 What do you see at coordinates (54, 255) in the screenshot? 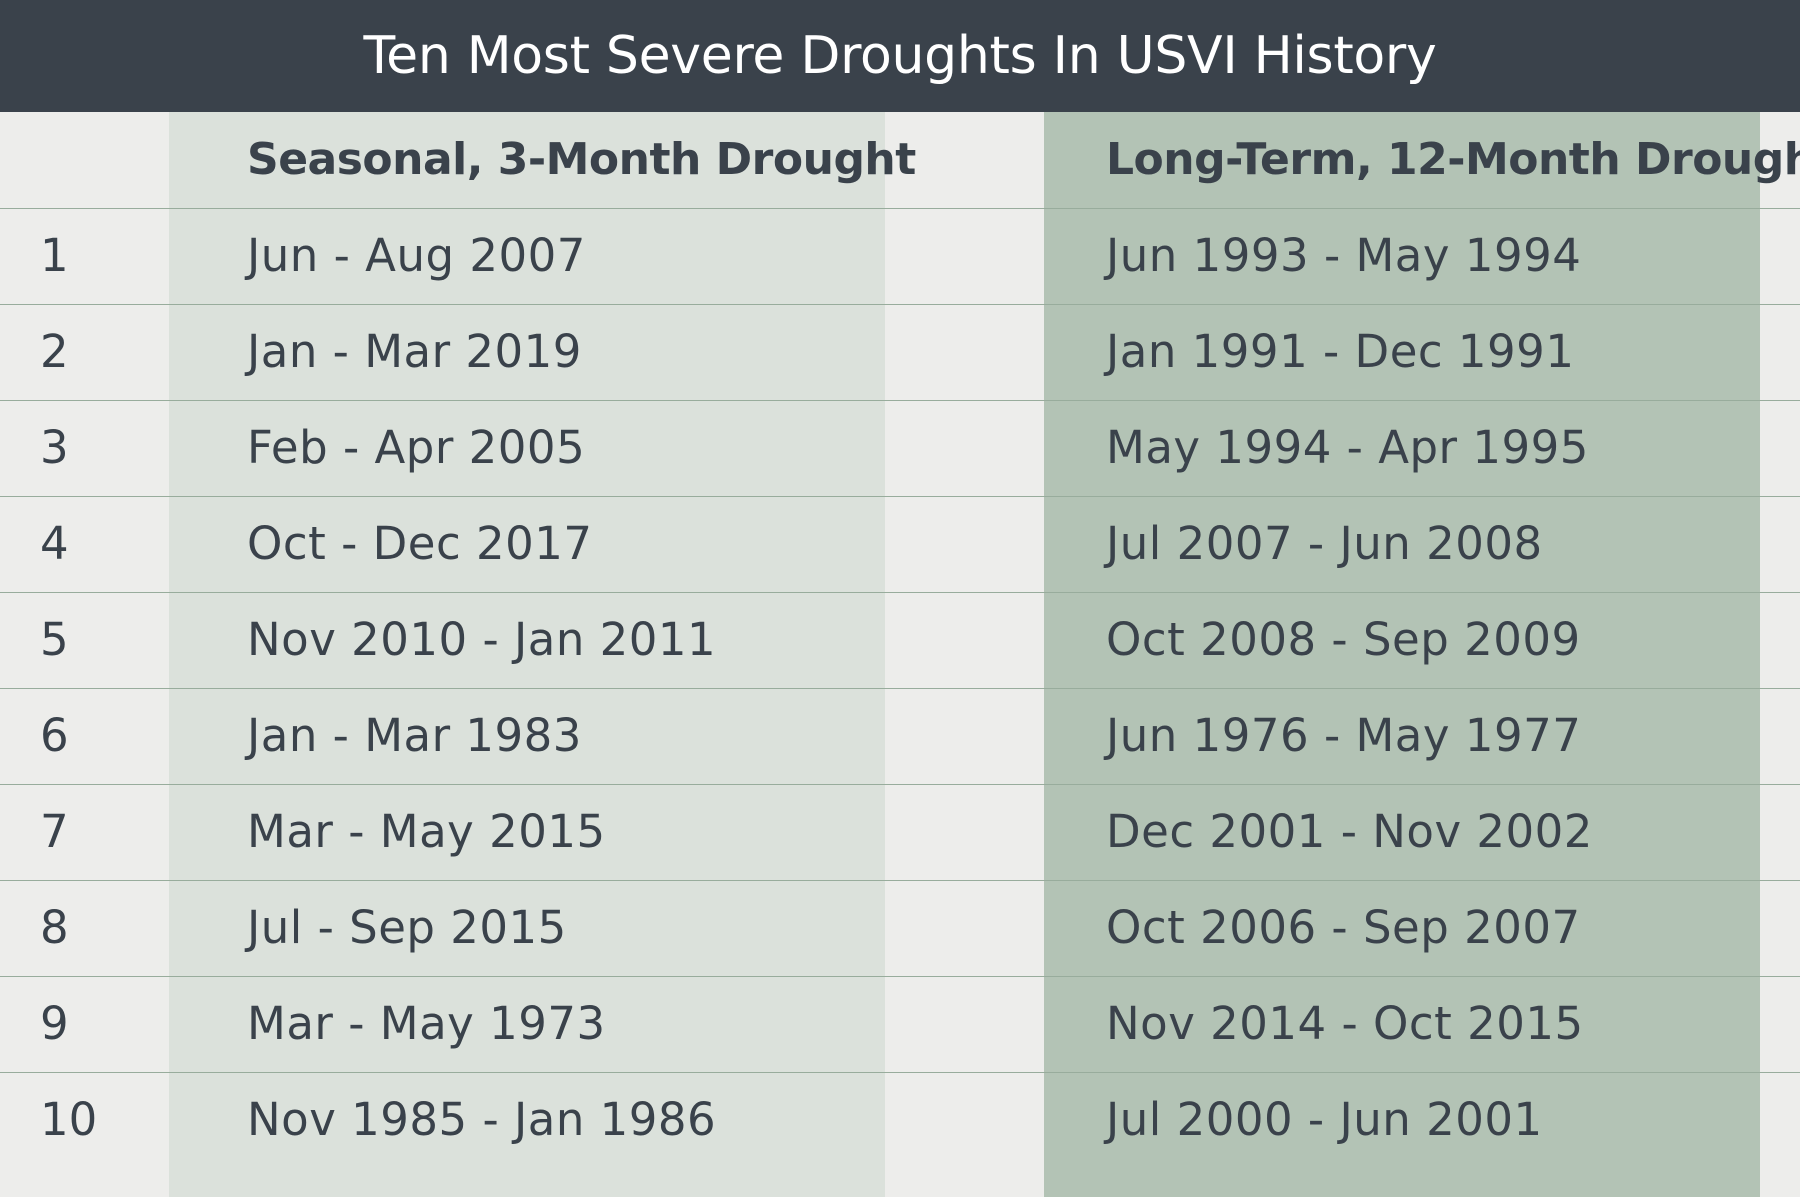
I see `rank-cell: 1` at bounding box center [54, 255].